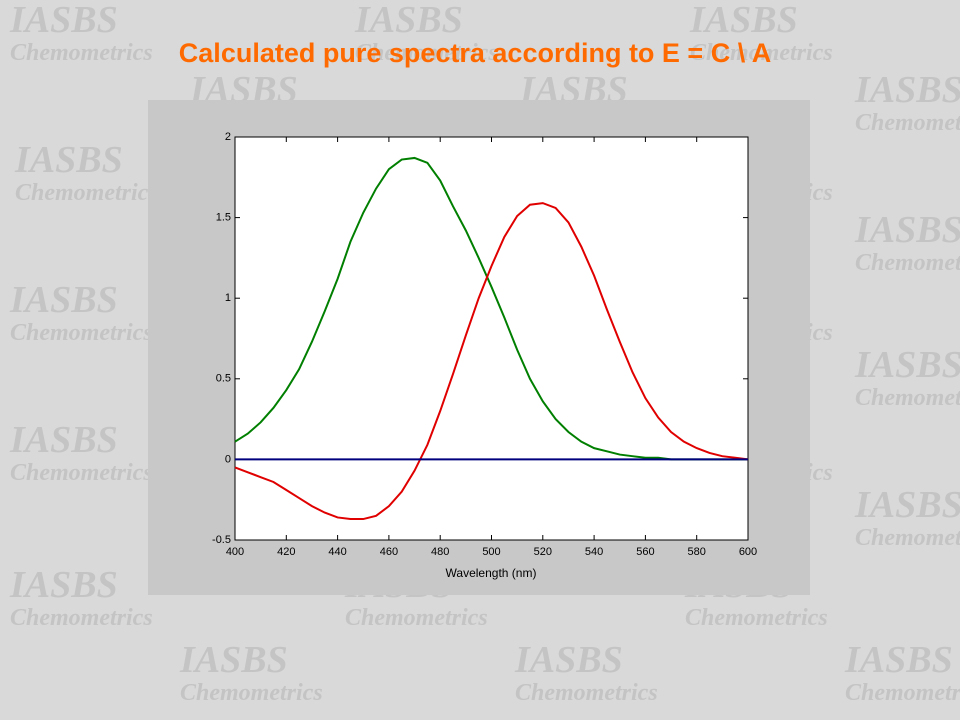 This screenshot has height=720, width=960. Describe the element at coordinates (491, 552) in the screenshot. I see `x-tick-label: 500` at that location.